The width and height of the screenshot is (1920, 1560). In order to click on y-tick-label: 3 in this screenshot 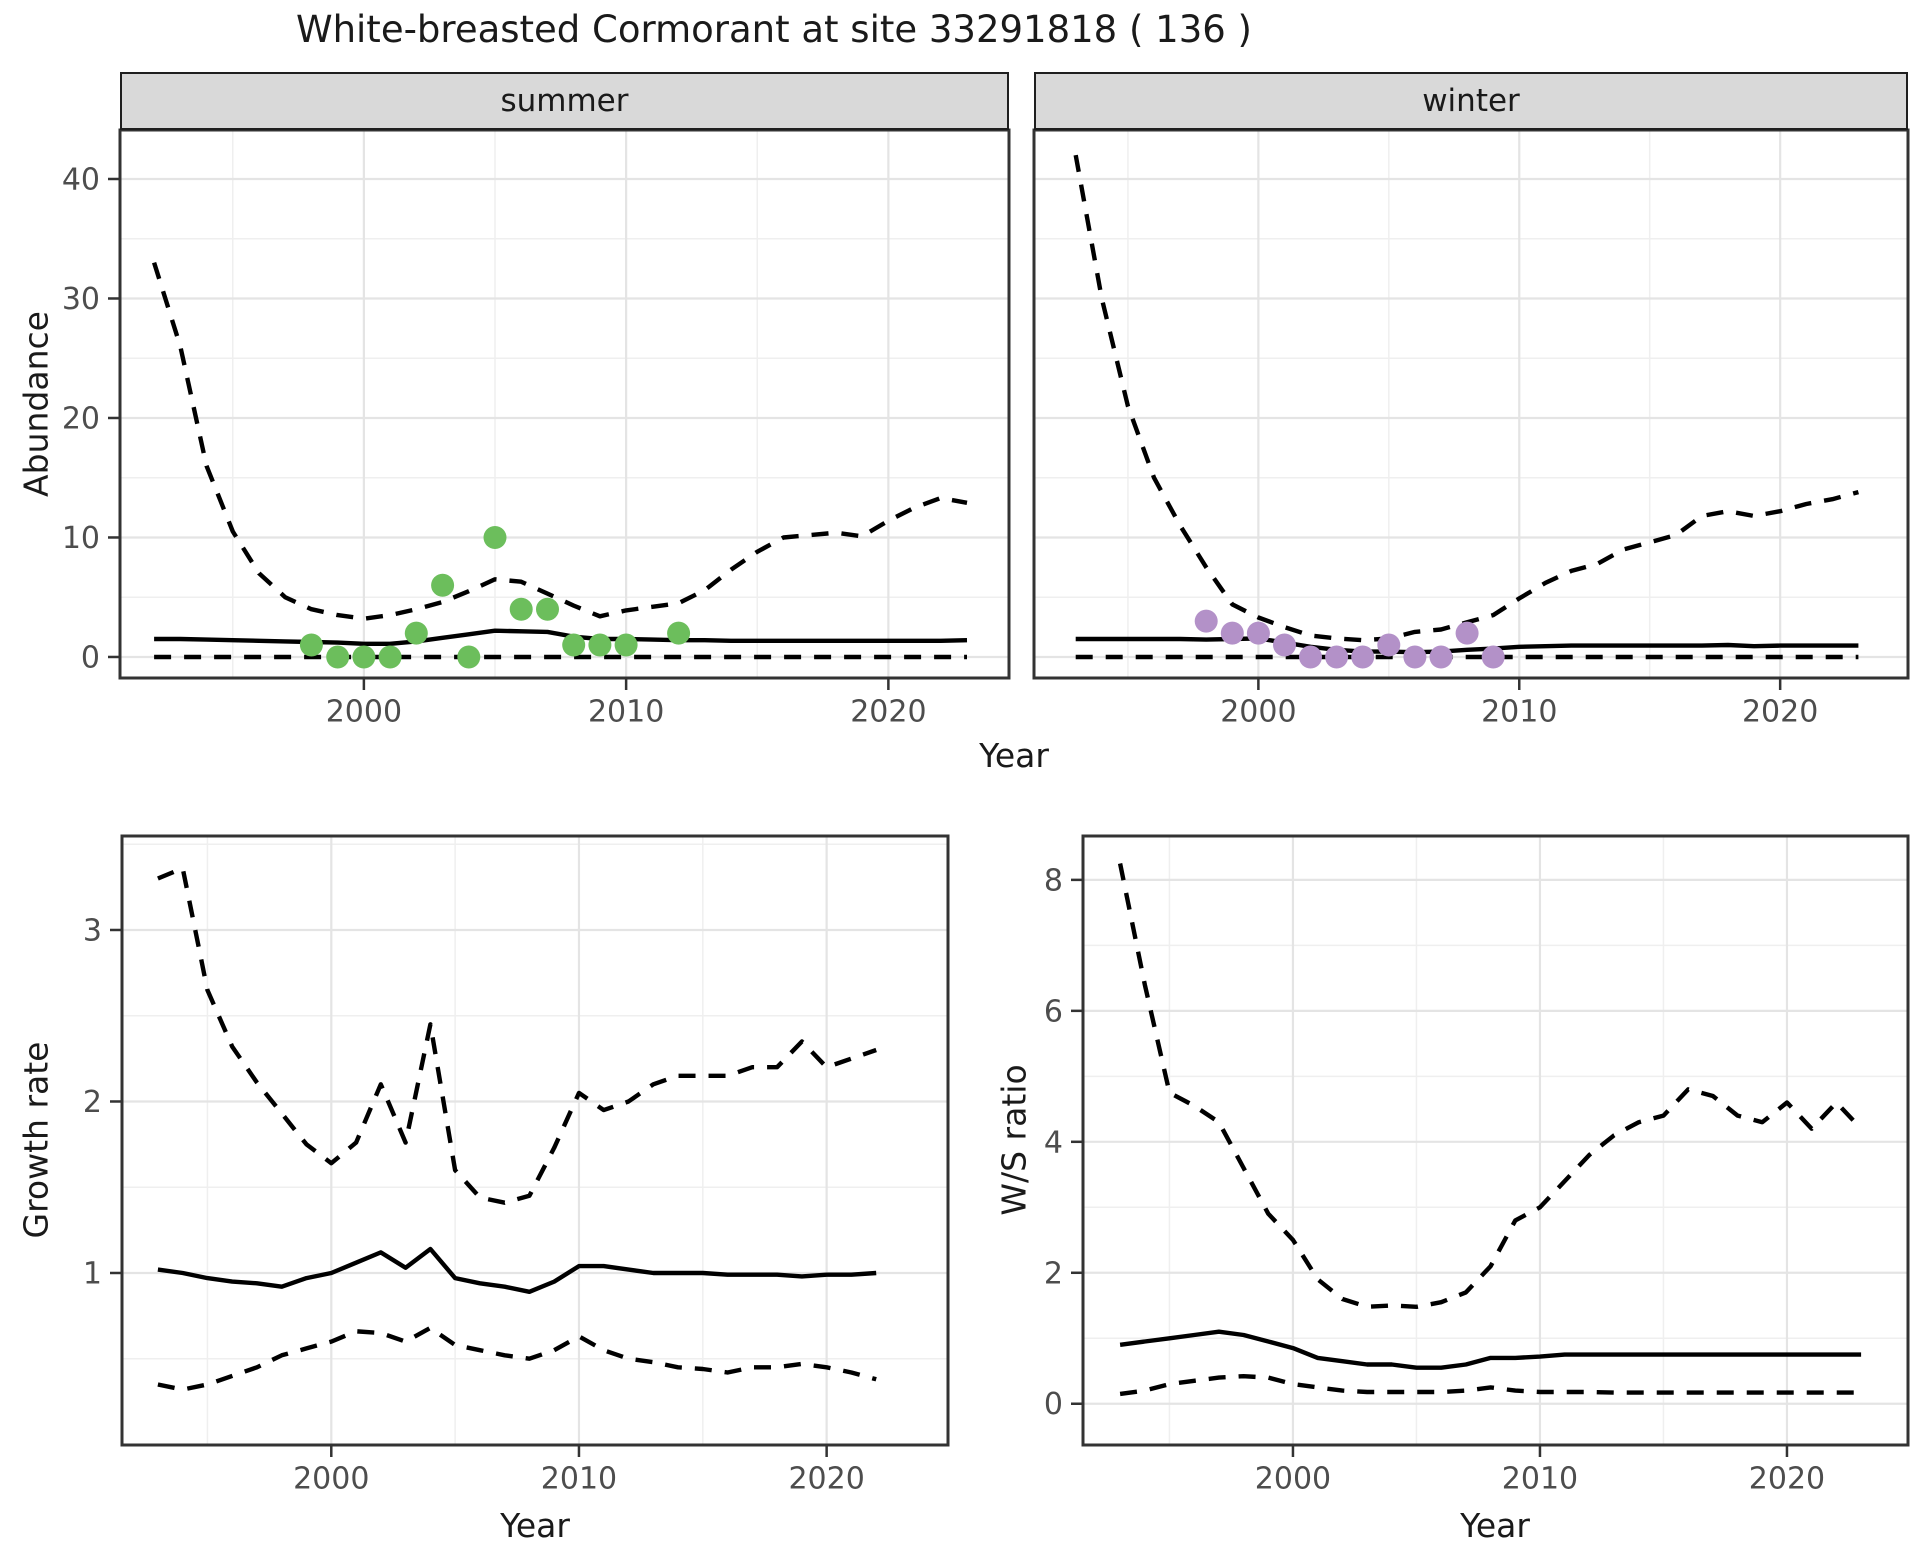, I will do `click(92, 930)`.